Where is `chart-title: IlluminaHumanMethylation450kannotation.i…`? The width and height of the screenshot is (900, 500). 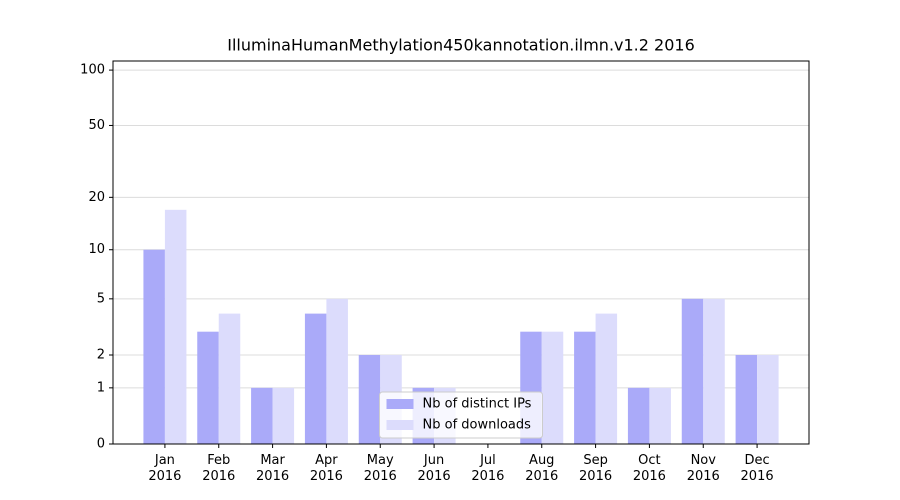
chart-title: IlluminaHumanMethylation450kannotation.i… is located at coordinates (461, 45).